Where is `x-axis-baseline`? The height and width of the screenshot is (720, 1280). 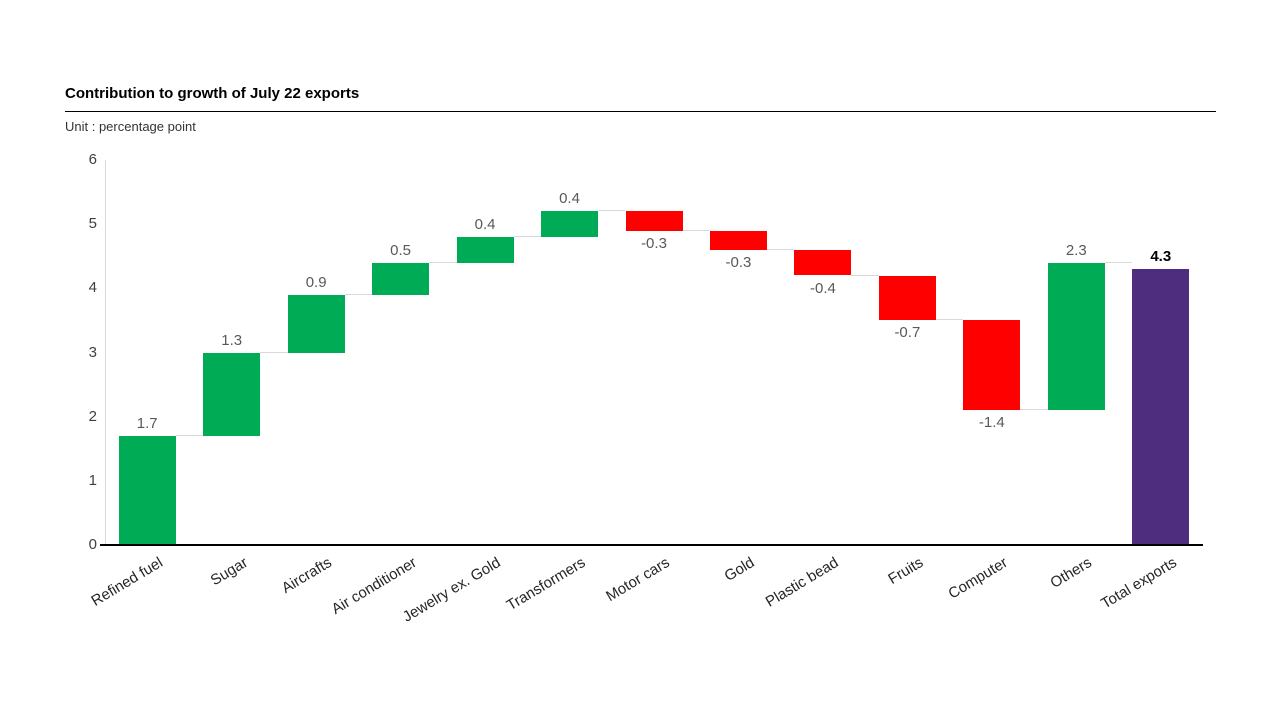
x-axis-baseline is located at coordinates (651, 545).